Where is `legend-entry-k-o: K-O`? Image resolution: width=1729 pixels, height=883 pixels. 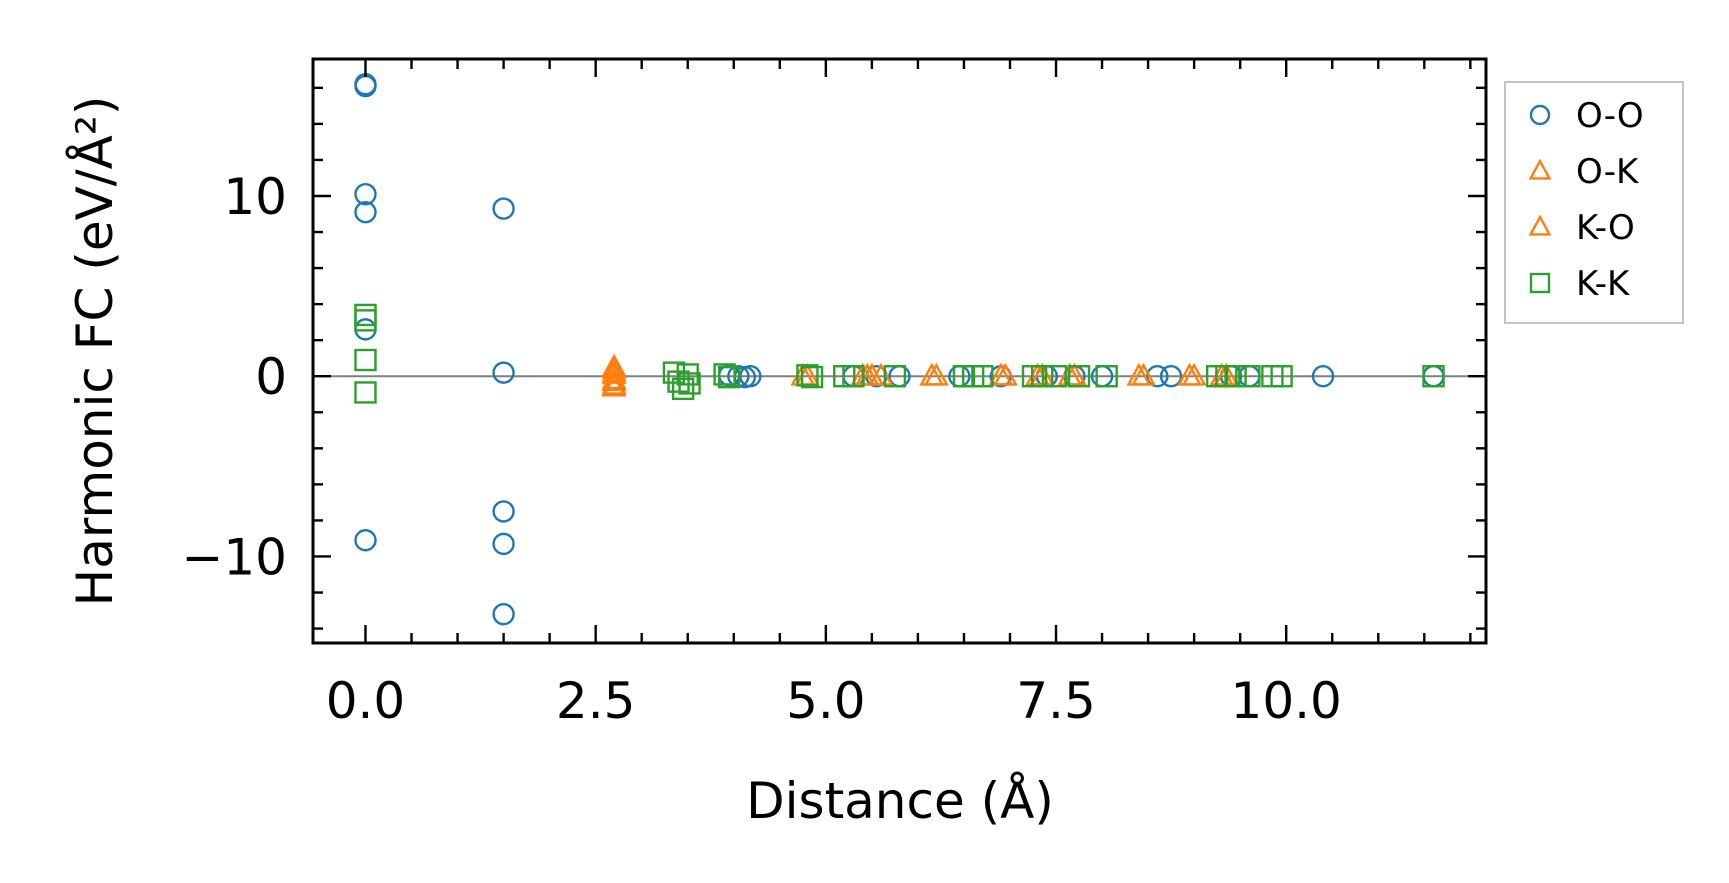 legend-entry-k-o: K-O is located at coordinates (1581, 228).